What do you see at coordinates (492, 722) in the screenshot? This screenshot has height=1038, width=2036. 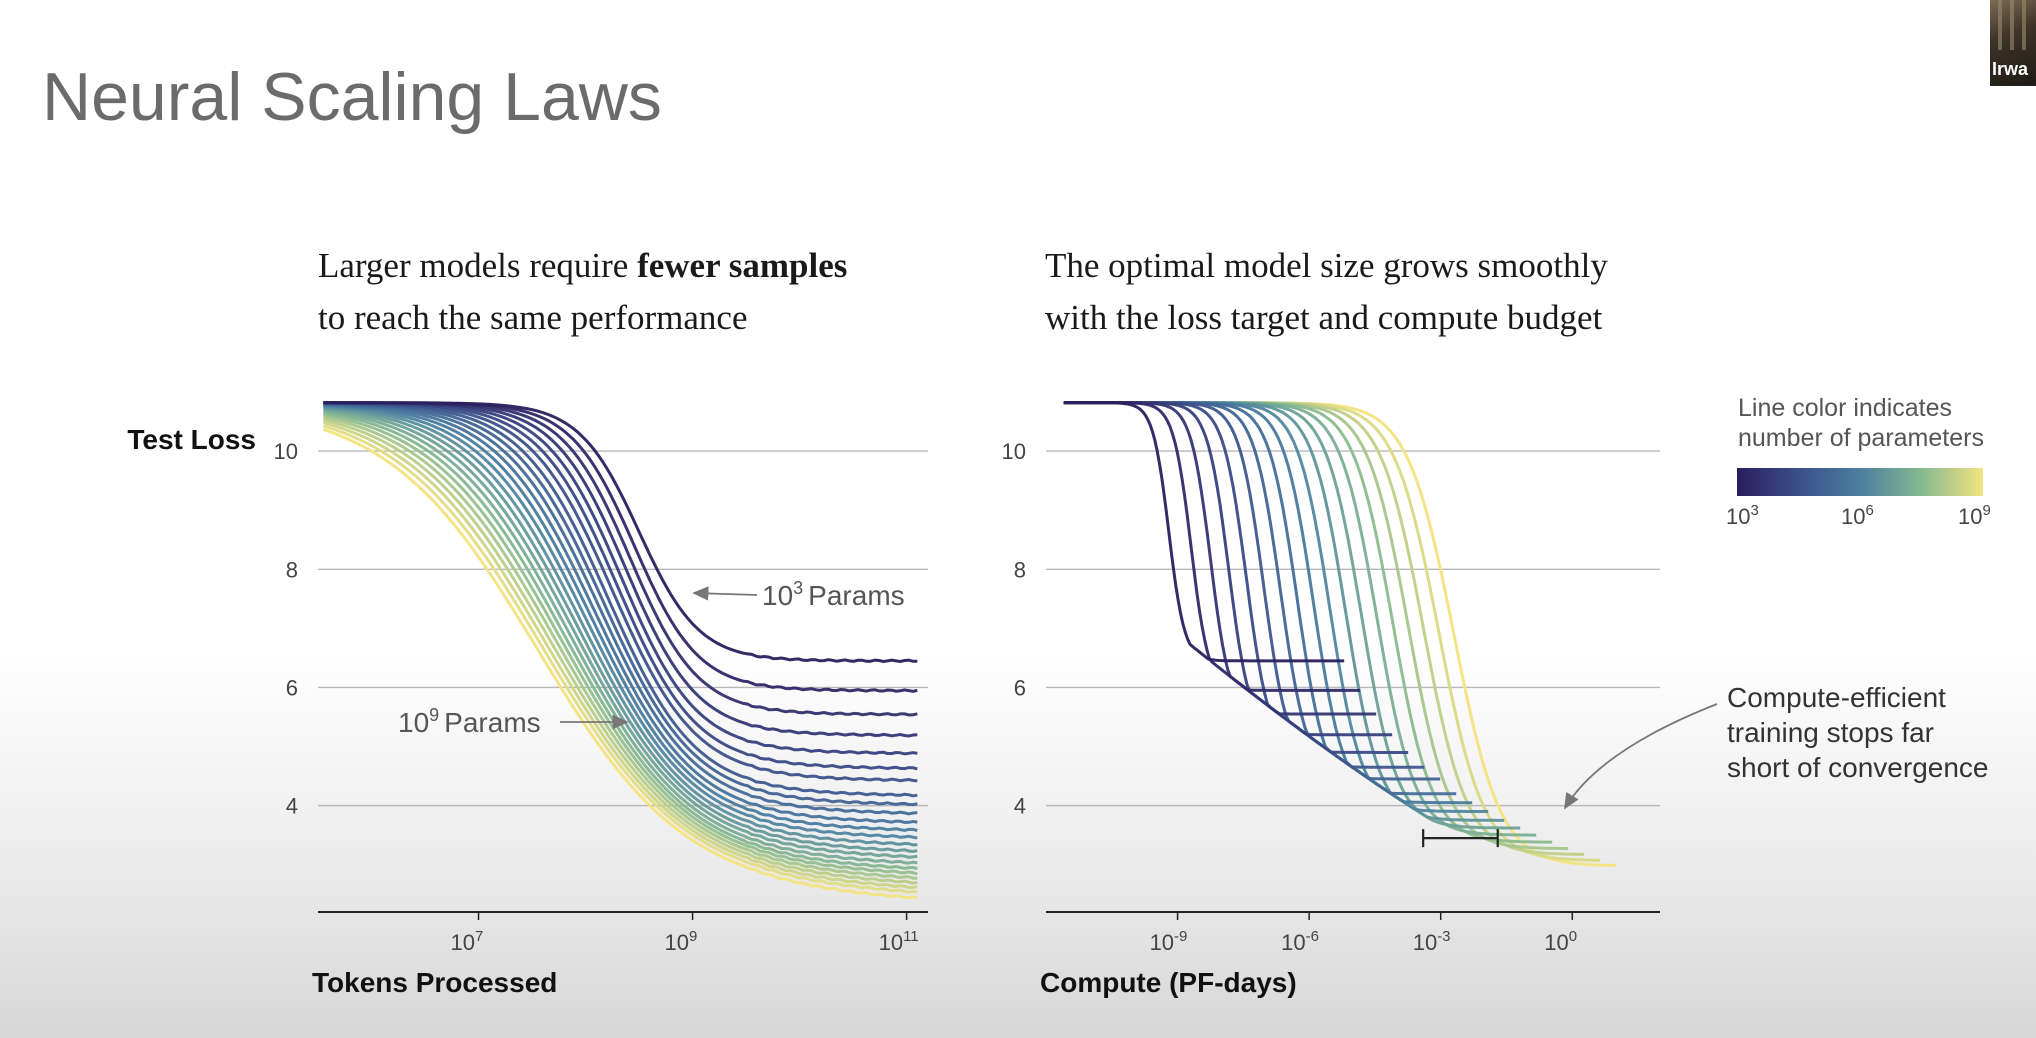 I see `annotation-1e9-text: Params` at bounding box center [492, 722].